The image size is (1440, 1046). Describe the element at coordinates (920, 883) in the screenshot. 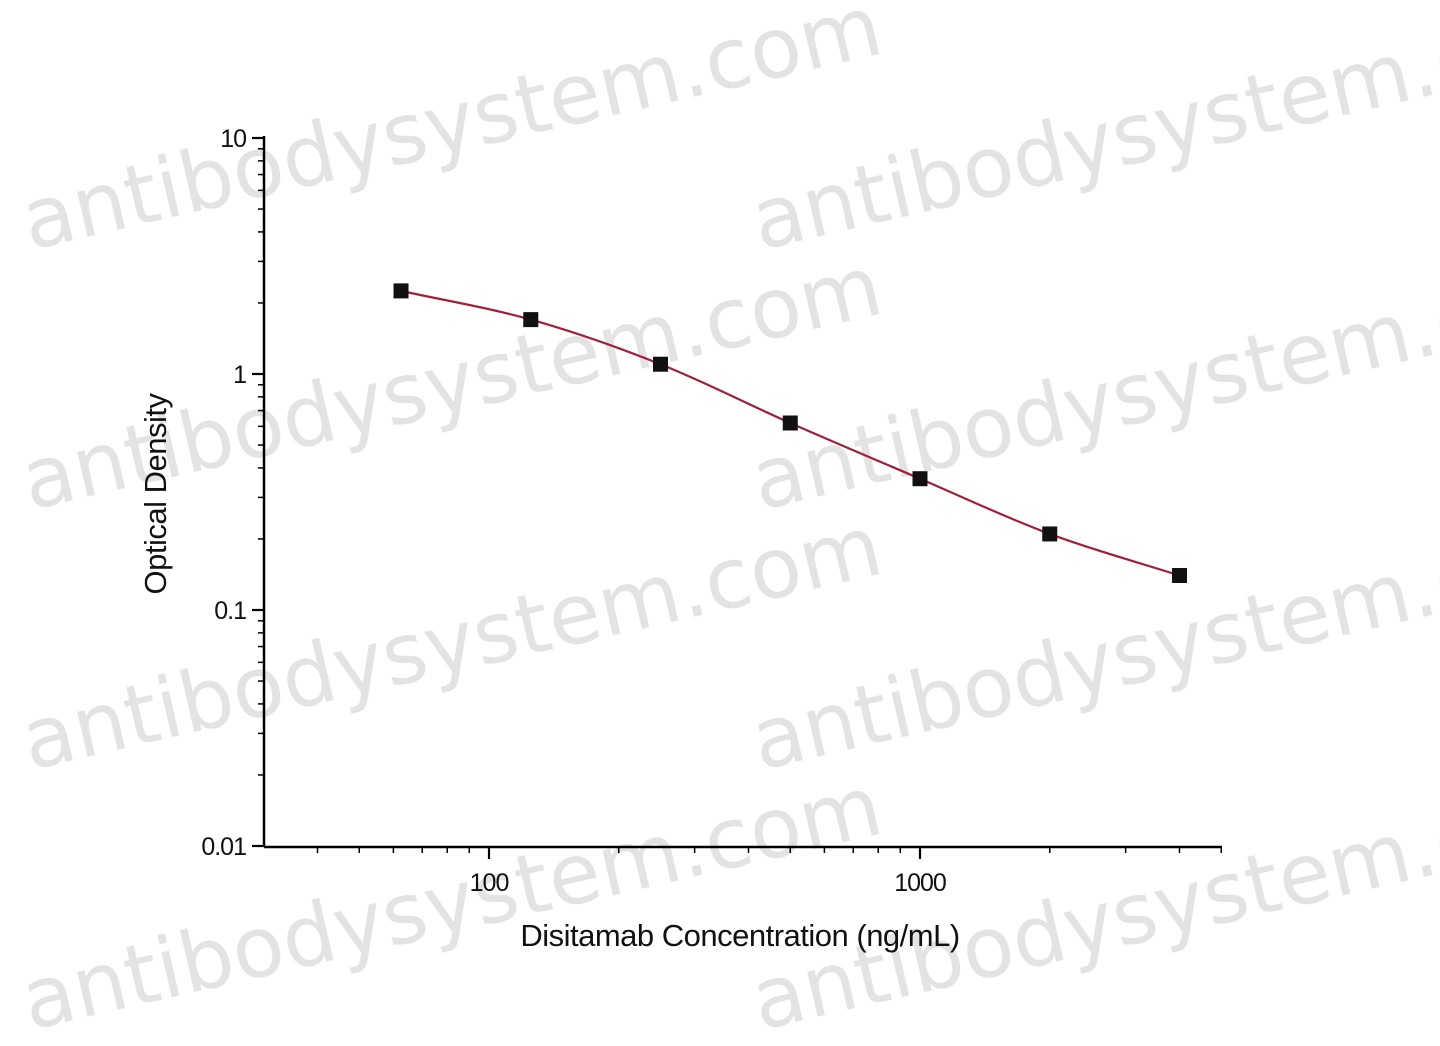

I see `x-tick-label: 1000` at that location.